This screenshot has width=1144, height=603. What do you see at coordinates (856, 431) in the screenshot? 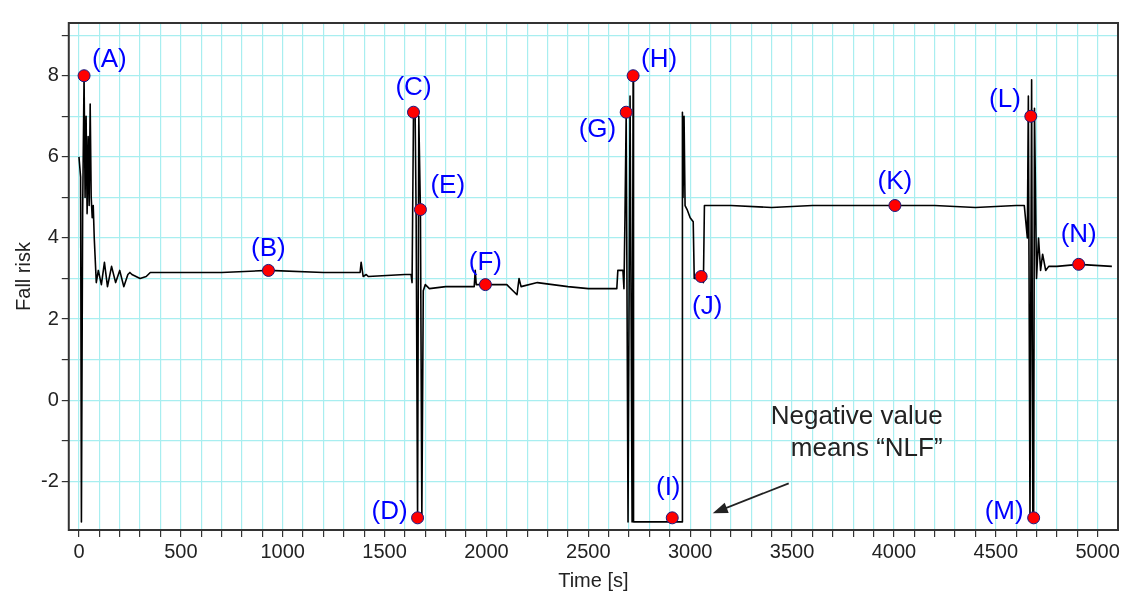
I see `annotation: Negative value means “NLF”` at bounding box center [856, 431].